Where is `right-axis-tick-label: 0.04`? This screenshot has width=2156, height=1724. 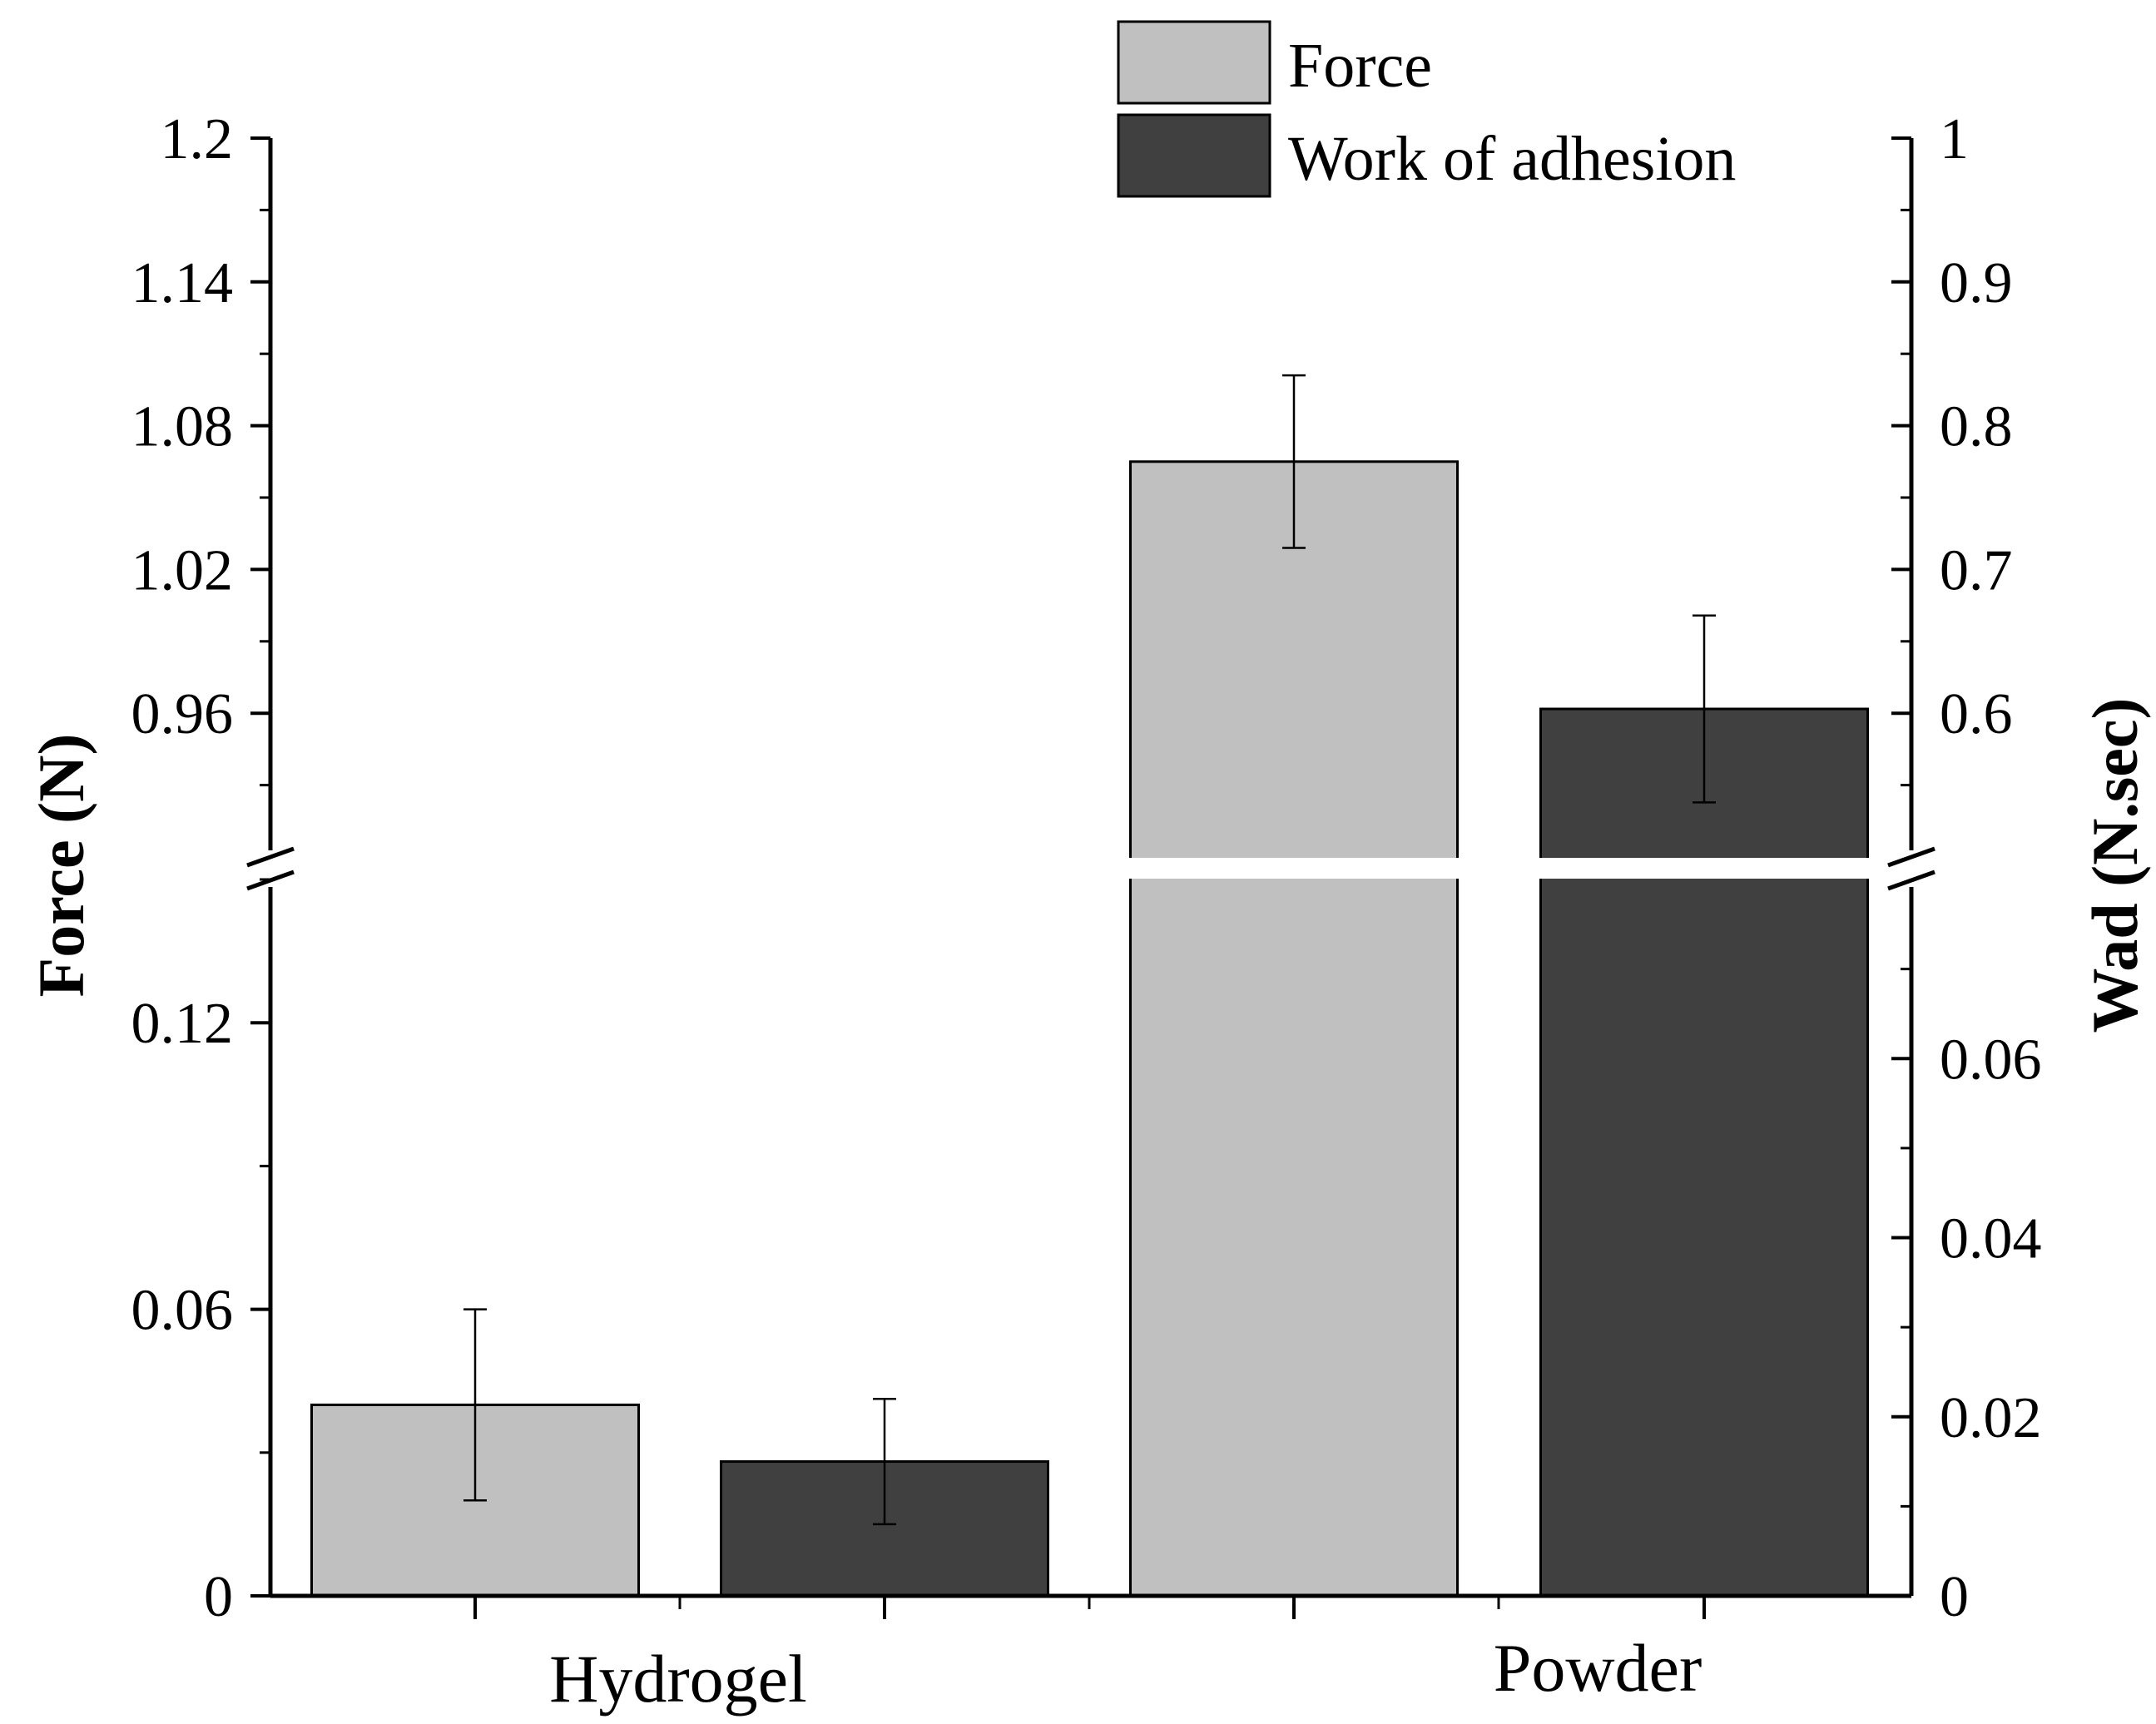 right-axis-tick-label: 0.04 is located at coordinates (1991, 1239).